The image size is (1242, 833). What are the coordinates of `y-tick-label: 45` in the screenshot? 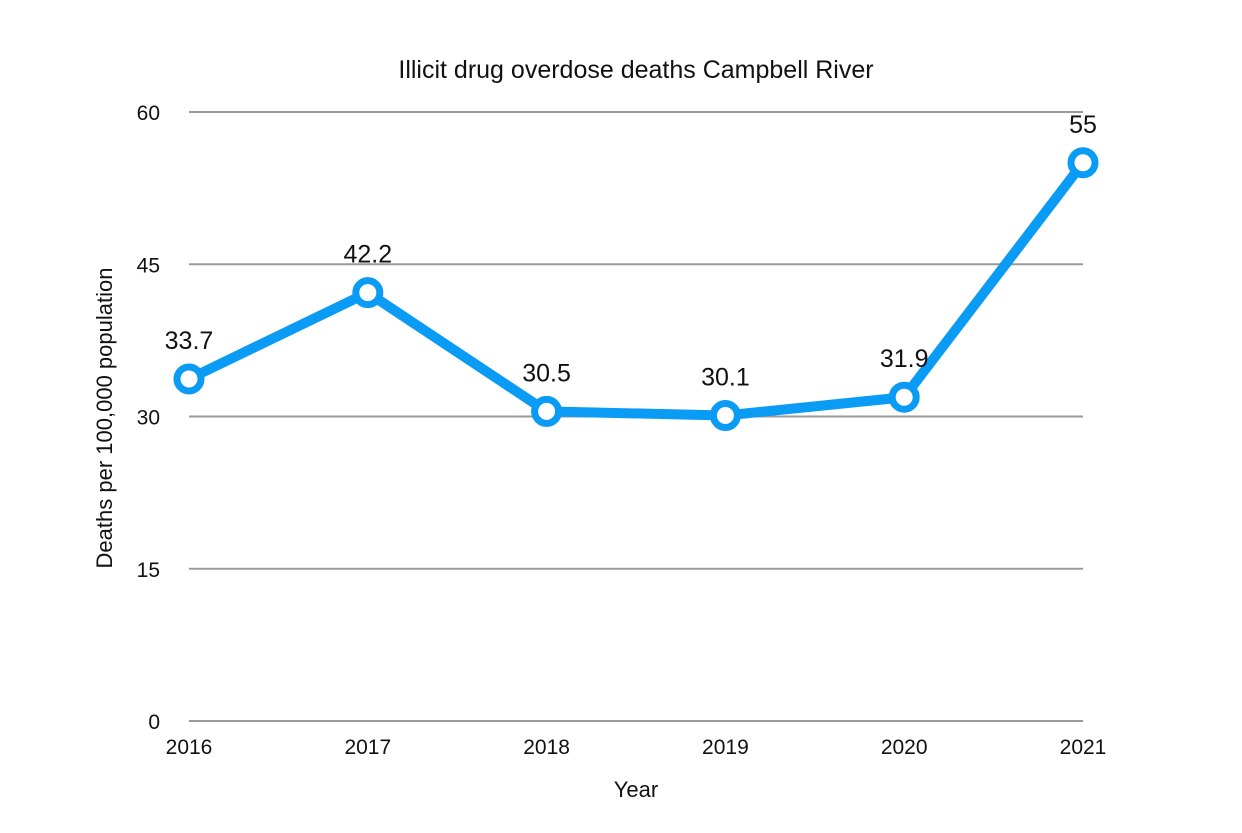 It's located at (148, 265).